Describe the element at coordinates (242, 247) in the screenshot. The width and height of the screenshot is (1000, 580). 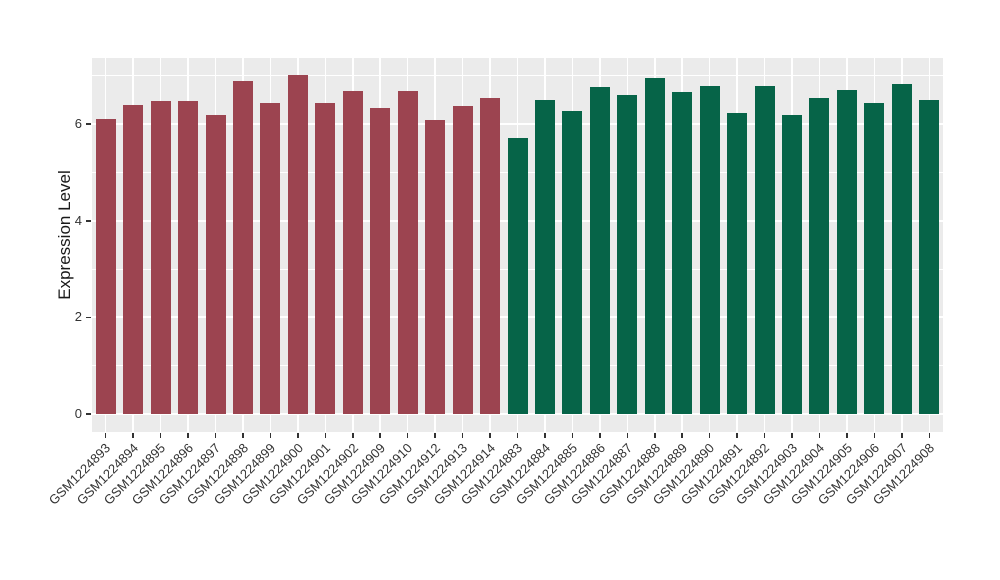
I see `bar-GSM1224898` at that location.